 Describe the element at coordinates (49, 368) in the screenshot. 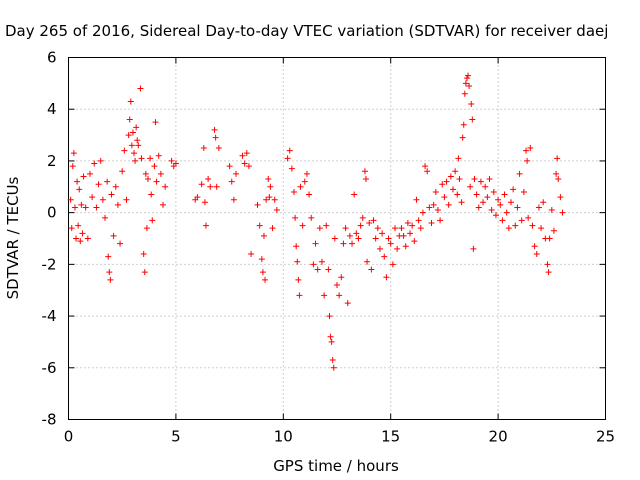

I see `y-tick-label: -6` at that location.